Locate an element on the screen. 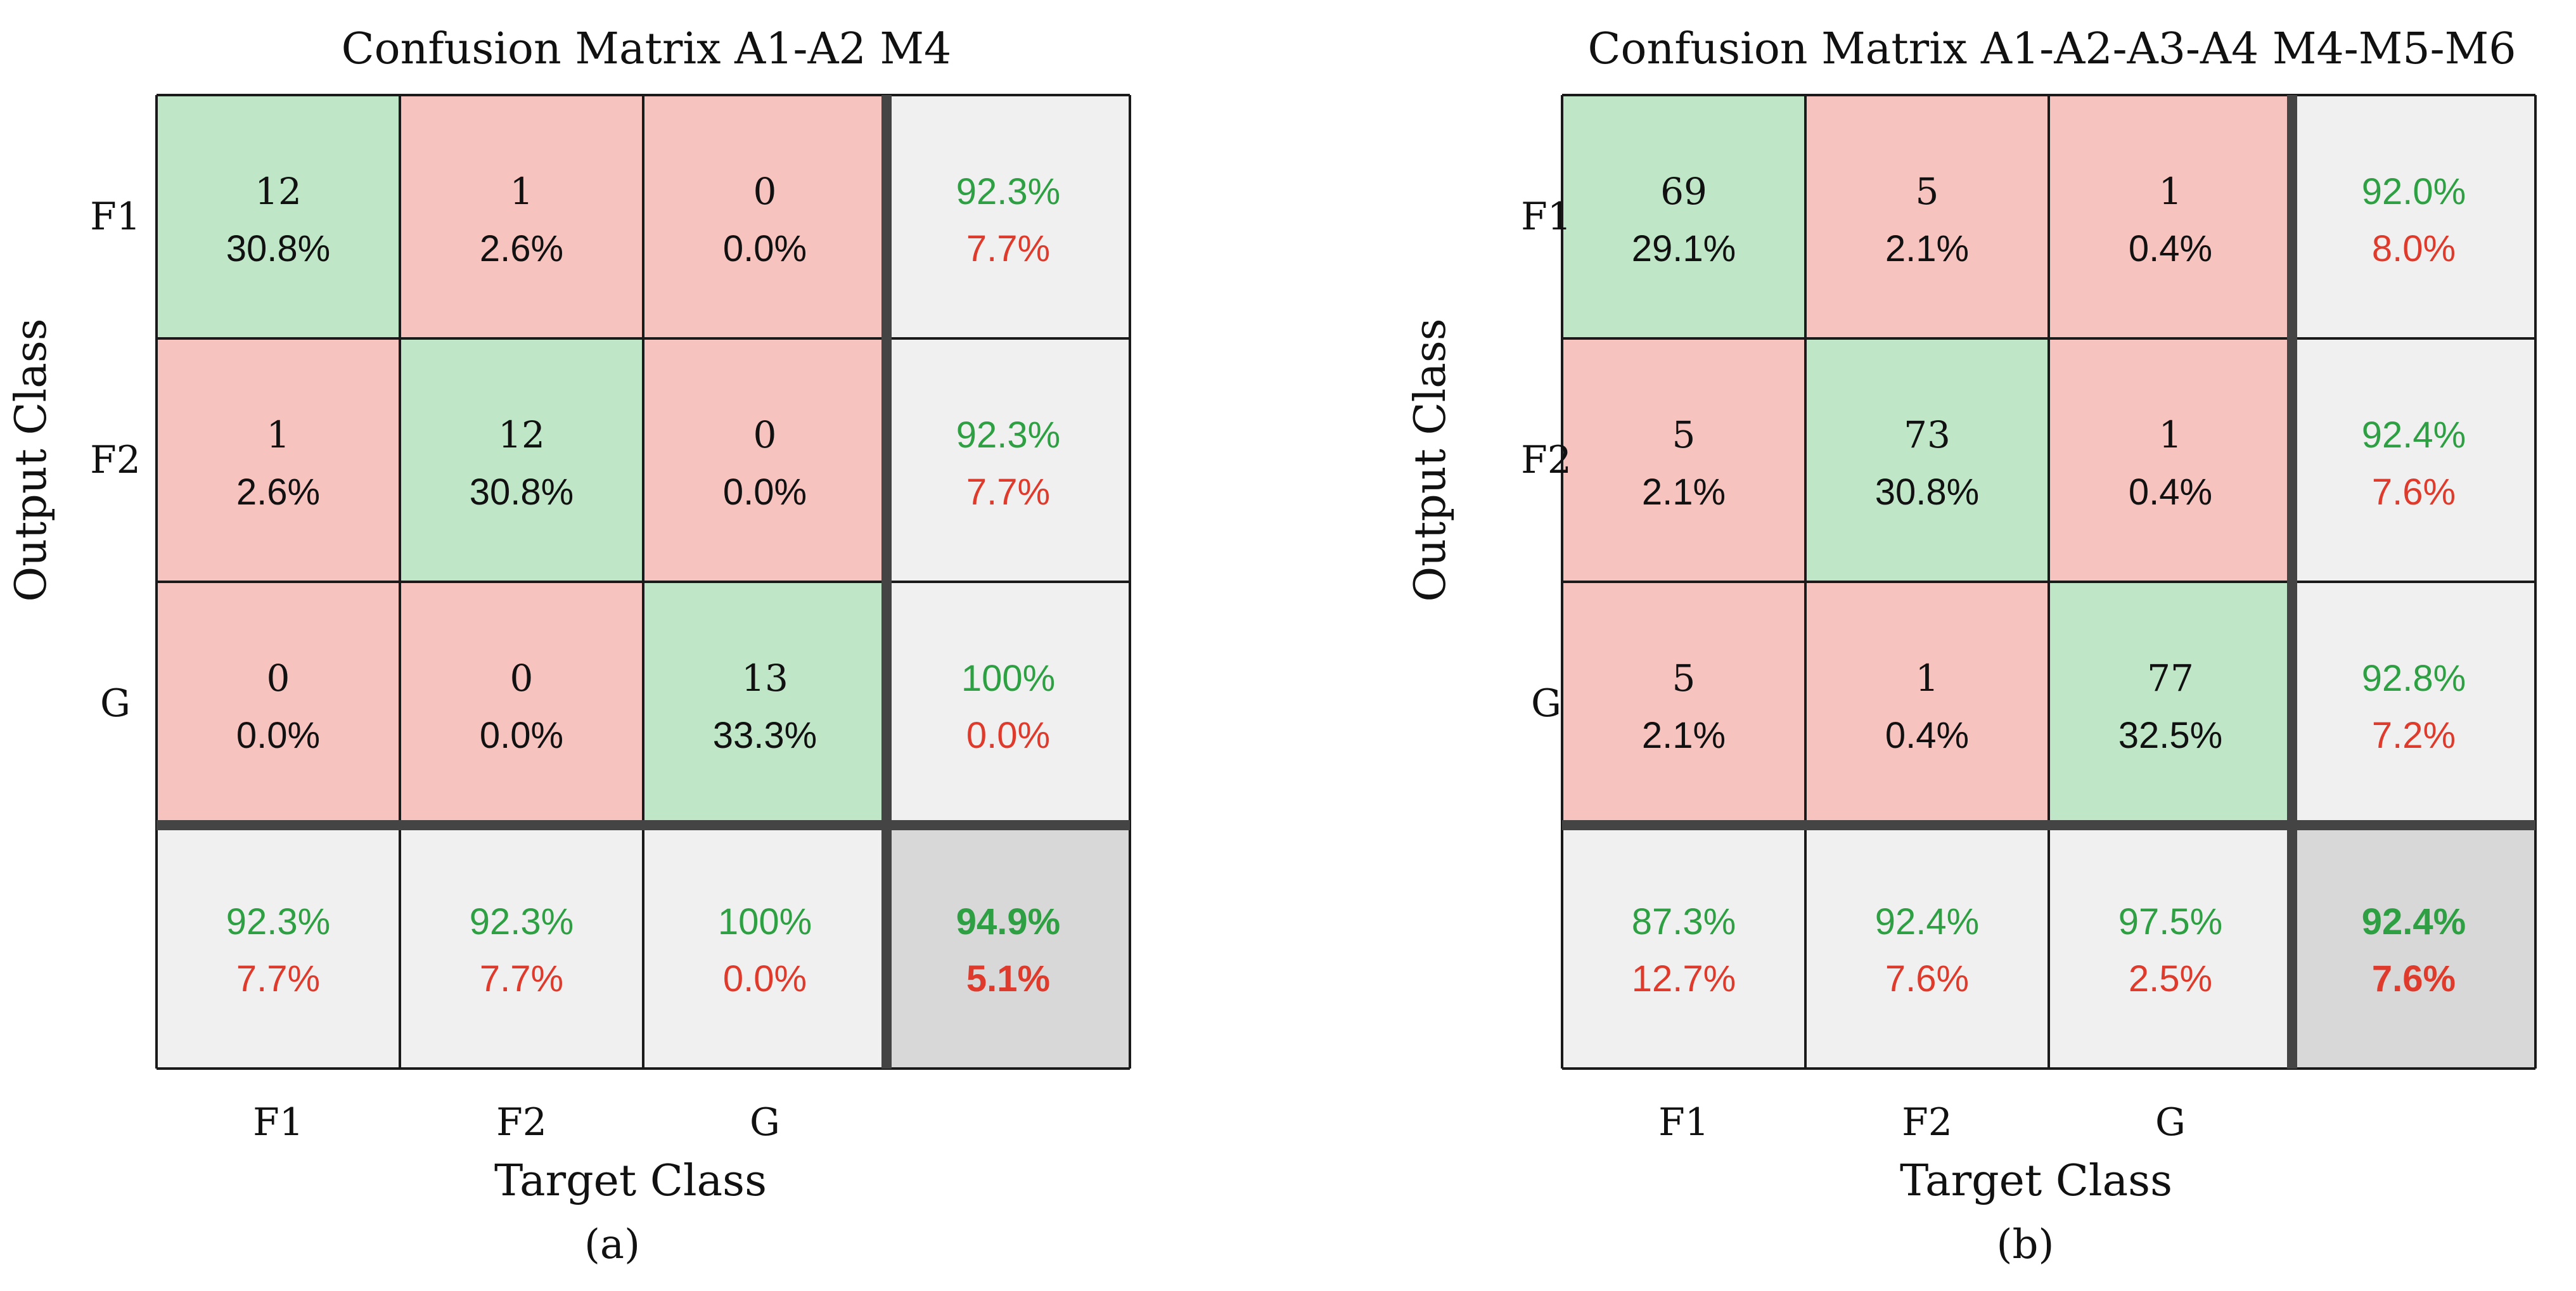 This screenshot has width=2576, height=1291. row-summary-correct: 92.0% is located at coordinates (2414, 191).